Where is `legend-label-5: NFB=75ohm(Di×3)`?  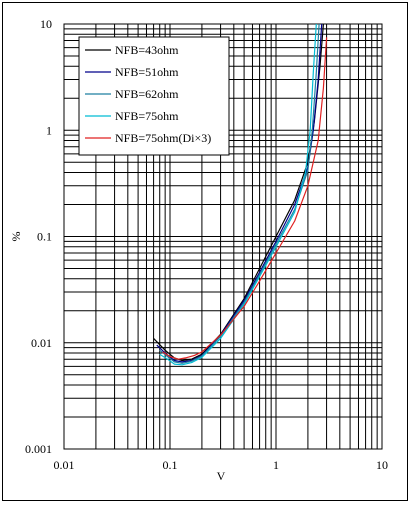
legend-label-5: NFB=75ohm(Di×3) is located at coordinates (163, 138).